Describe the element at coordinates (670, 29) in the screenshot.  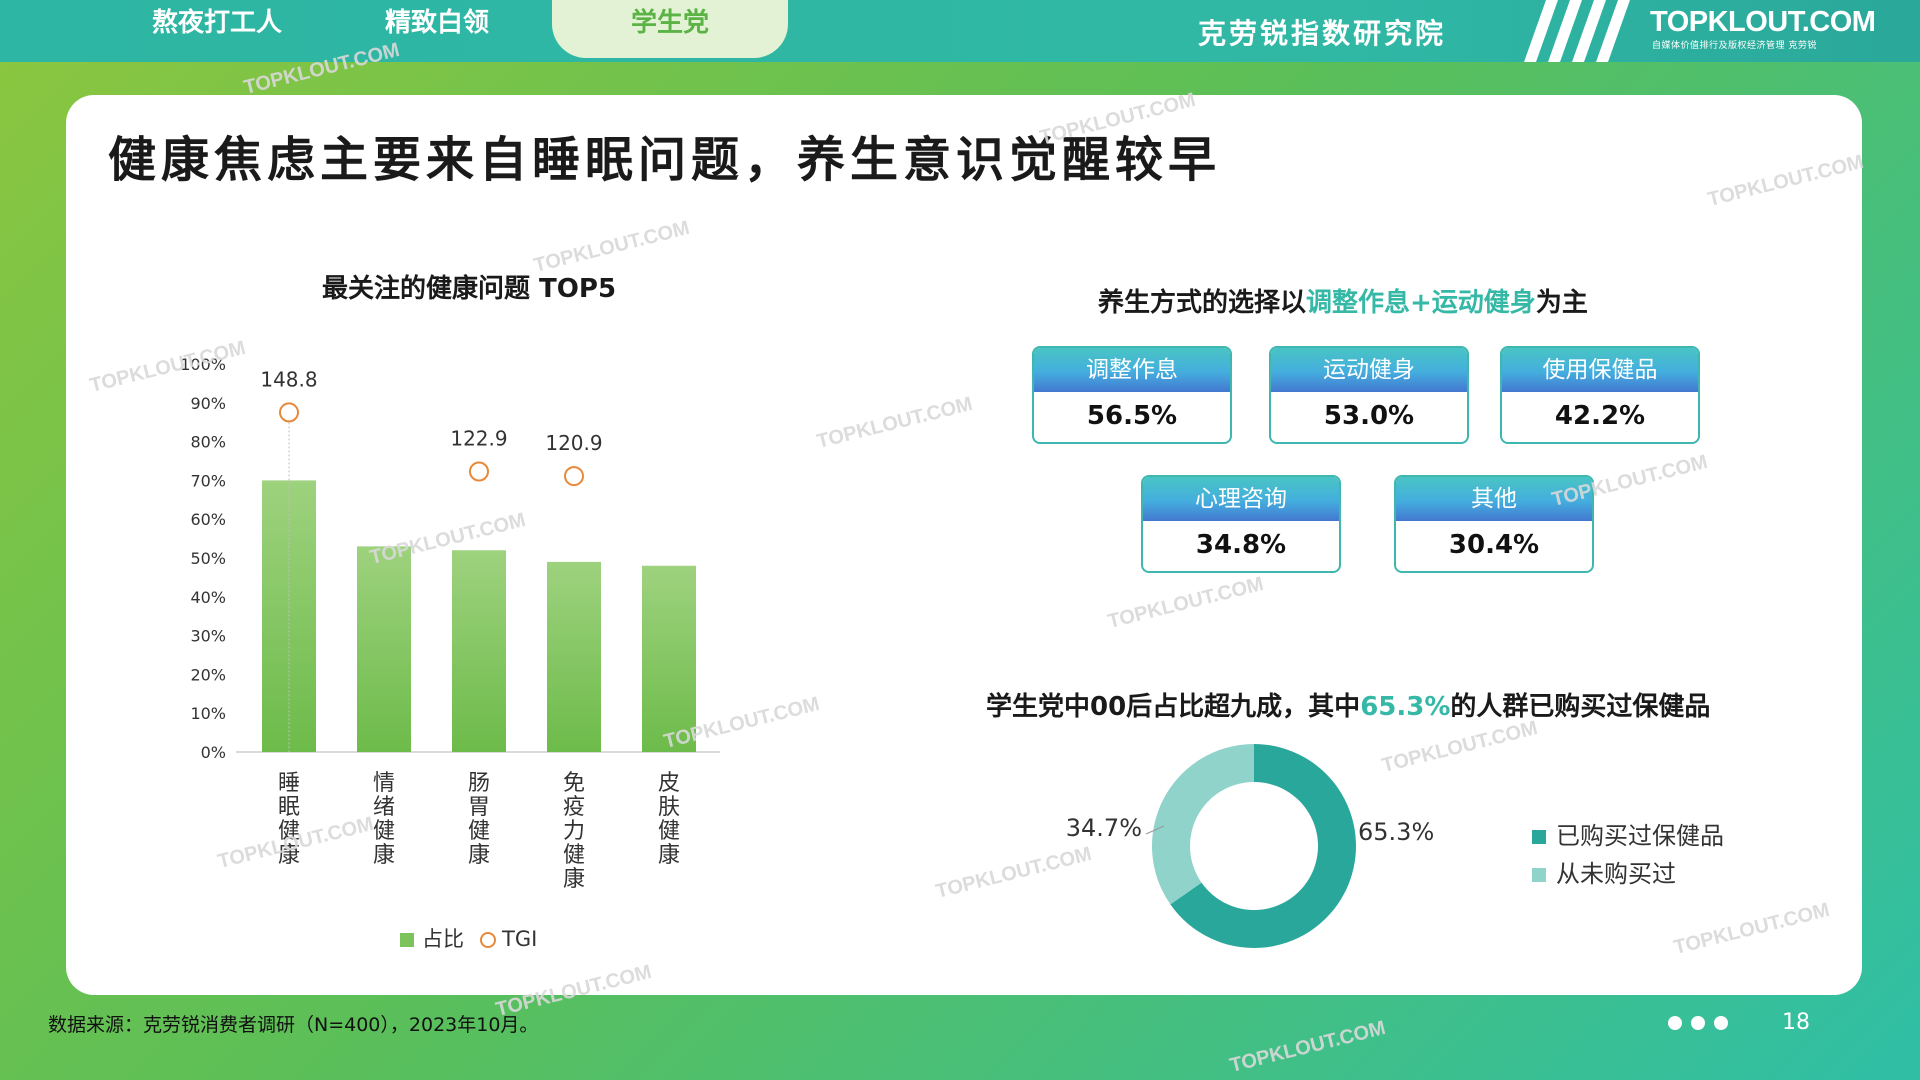
I see `tab-students: 学生党` at that location.